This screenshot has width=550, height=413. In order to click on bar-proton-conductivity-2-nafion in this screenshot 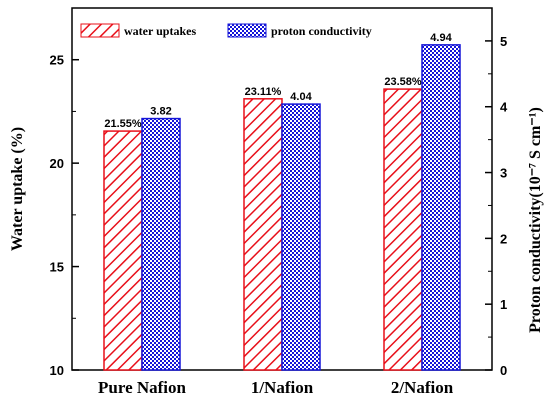, I will do `click(441, 207)`.